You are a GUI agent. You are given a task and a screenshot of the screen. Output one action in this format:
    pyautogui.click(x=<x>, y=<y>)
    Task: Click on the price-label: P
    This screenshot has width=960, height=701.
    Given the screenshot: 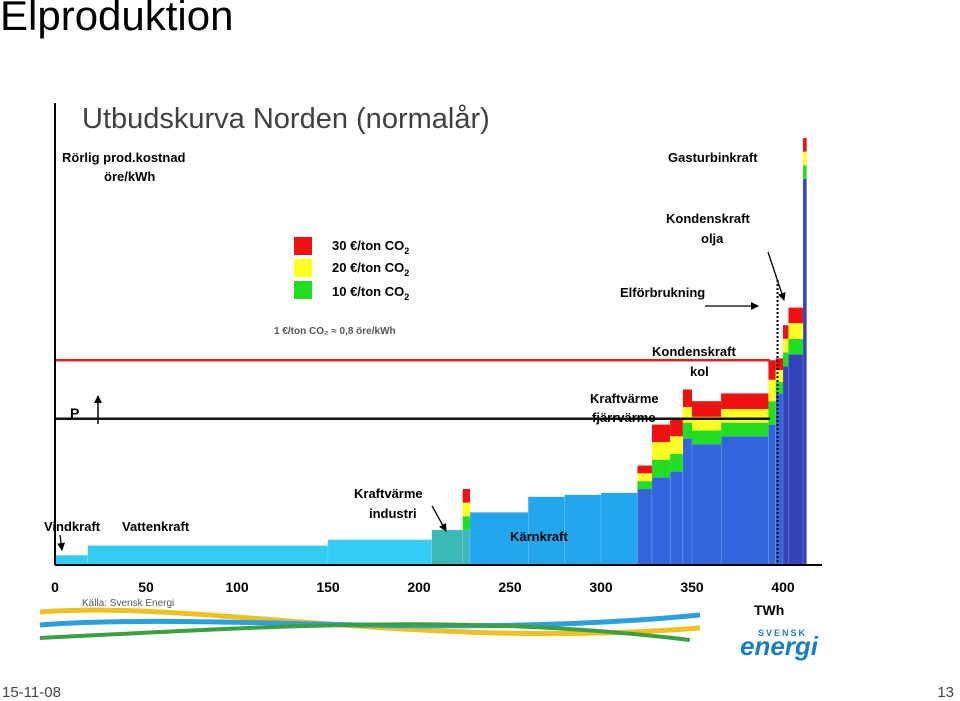 What is the action you would take?
    pyautogui.click(x=74, y=413)
    